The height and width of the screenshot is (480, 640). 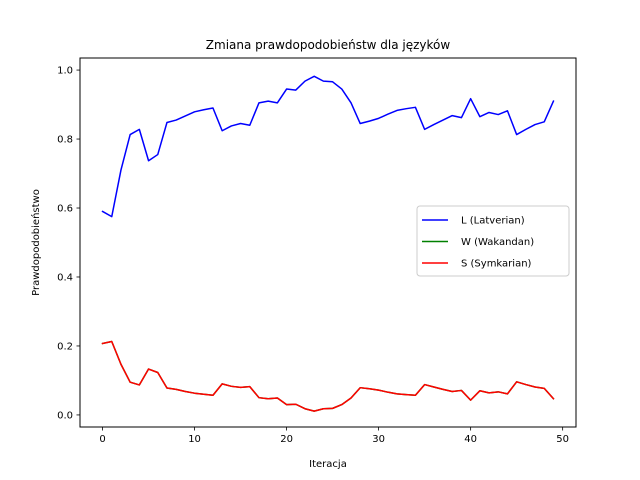 What do you see at coordinates (496, 264) in the screenshot?
I see `legend-label-2: S (Symkarian)` at bounding box center [496, 264].